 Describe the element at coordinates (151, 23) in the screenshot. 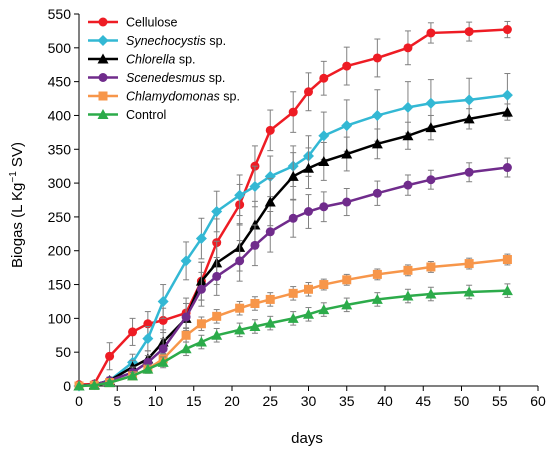

I see `legend-label-rest: Cellulose` at that location.